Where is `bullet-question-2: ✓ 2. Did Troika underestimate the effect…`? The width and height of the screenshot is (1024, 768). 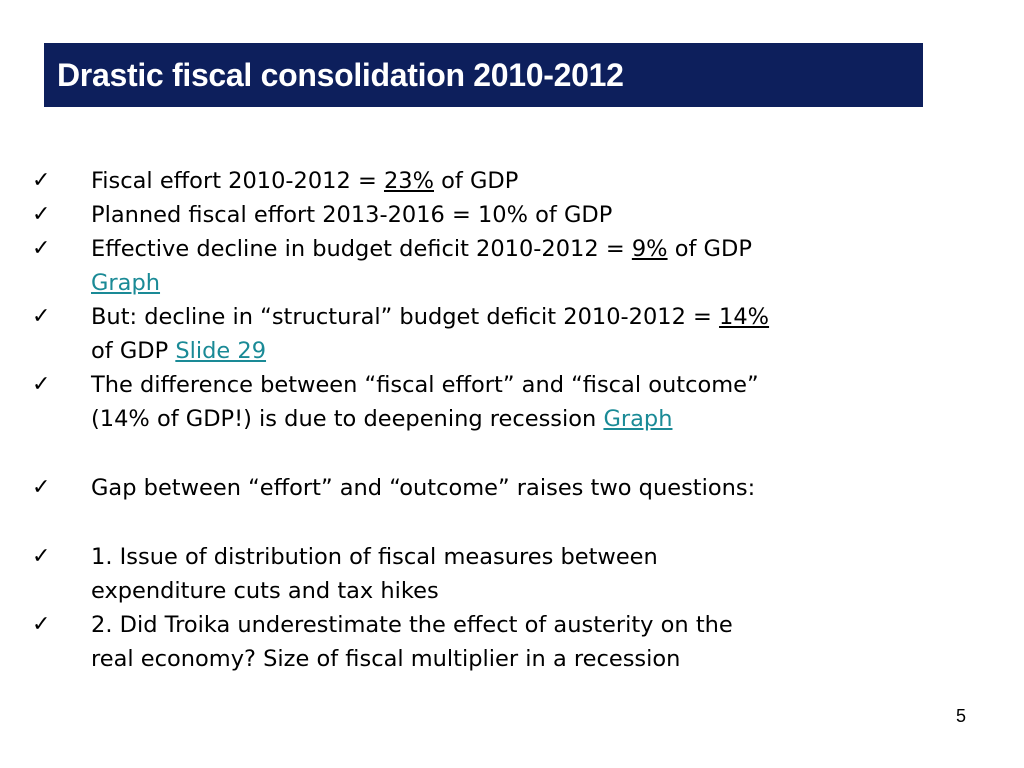
bullet-question-2: ✓ 2. Did Troika underestimate the effect… is located at coordinates (512, 642).